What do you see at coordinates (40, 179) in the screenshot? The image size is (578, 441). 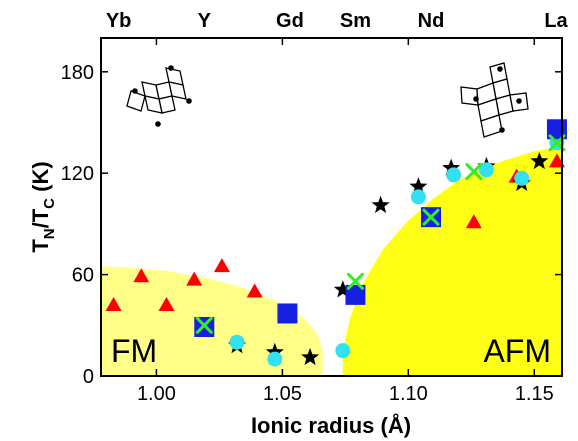 I see `y-label-unit: (K)` at bounding box center [40, 179].